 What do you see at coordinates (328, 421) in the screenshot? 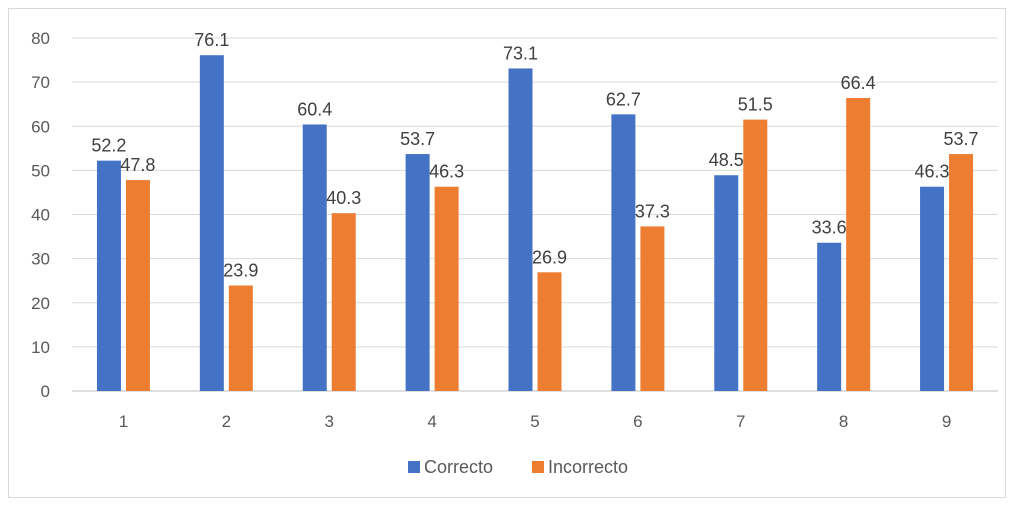
I see `x-tick-label: 3` at bounding box center [328, 421].